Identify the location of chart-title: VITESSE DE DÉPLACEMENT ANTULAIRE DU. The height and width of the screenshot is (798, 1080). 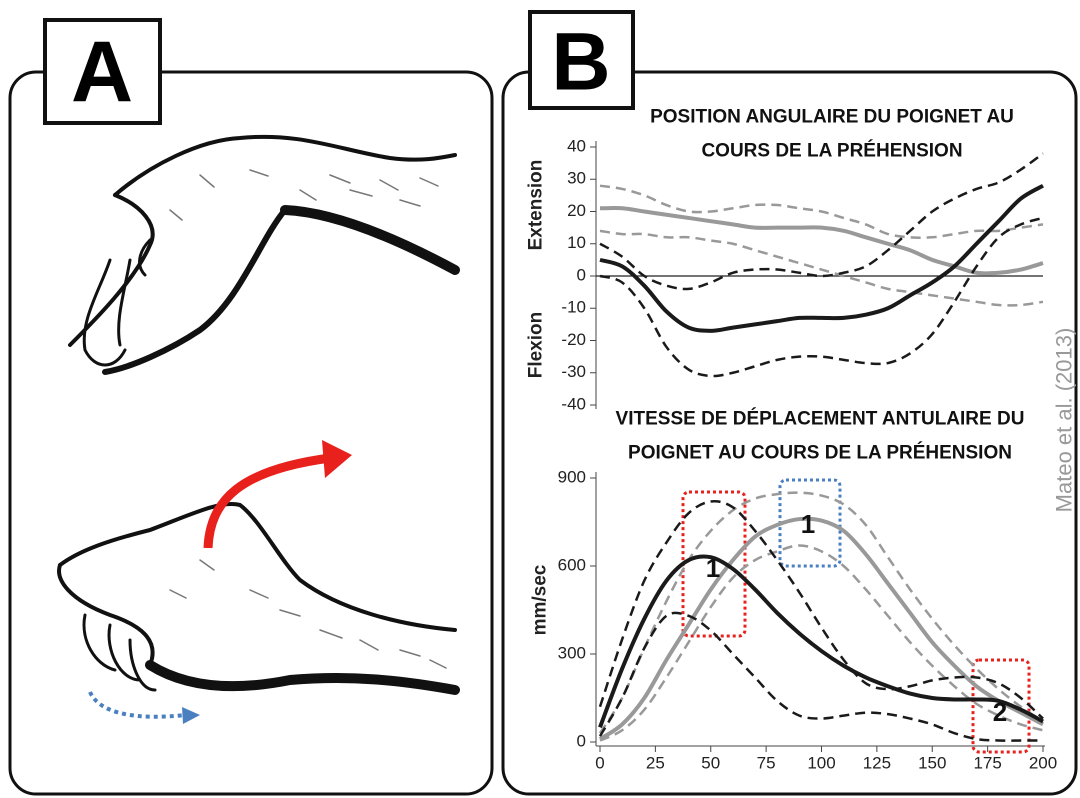
(820, 419).